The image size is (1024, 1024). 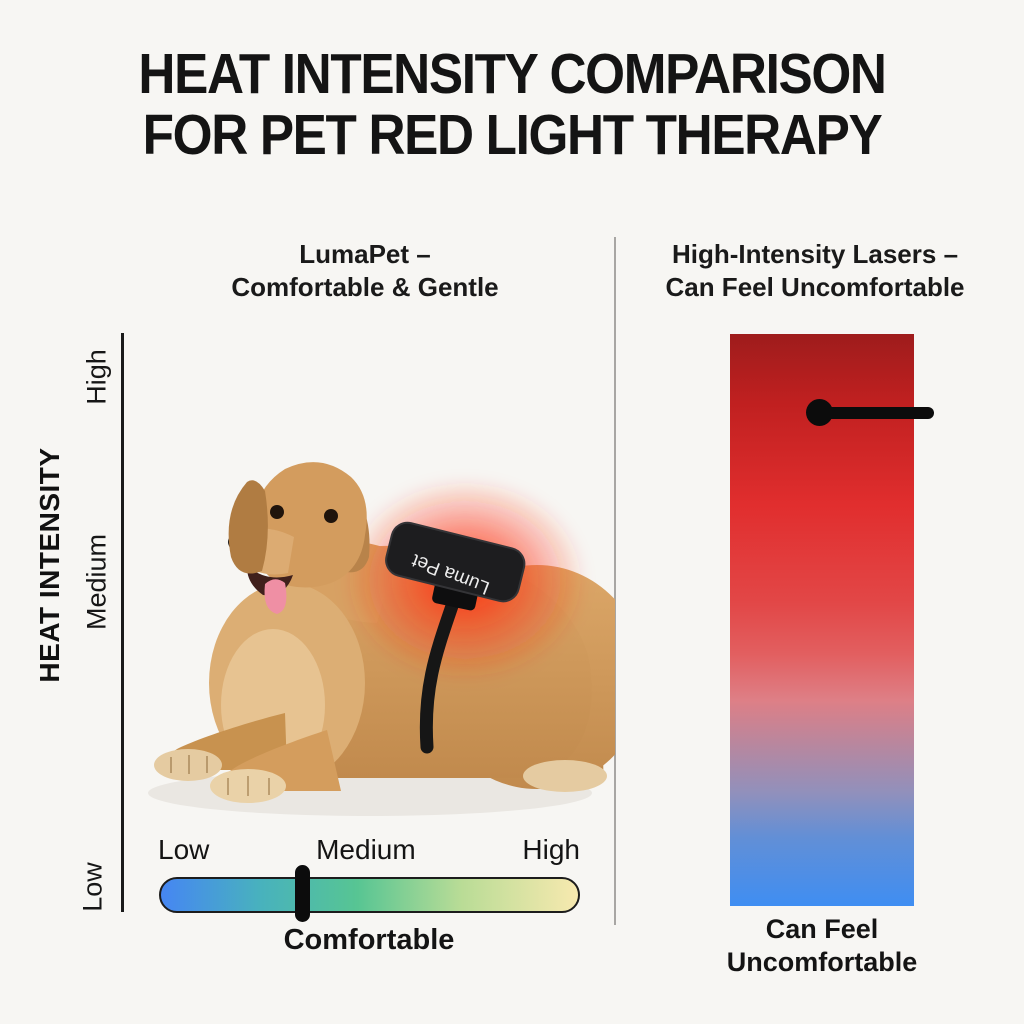 What do you see at coordinates (184, 849) in the screenshot?
I see `scale-label-low: Low` at bounding box center [184, 849].